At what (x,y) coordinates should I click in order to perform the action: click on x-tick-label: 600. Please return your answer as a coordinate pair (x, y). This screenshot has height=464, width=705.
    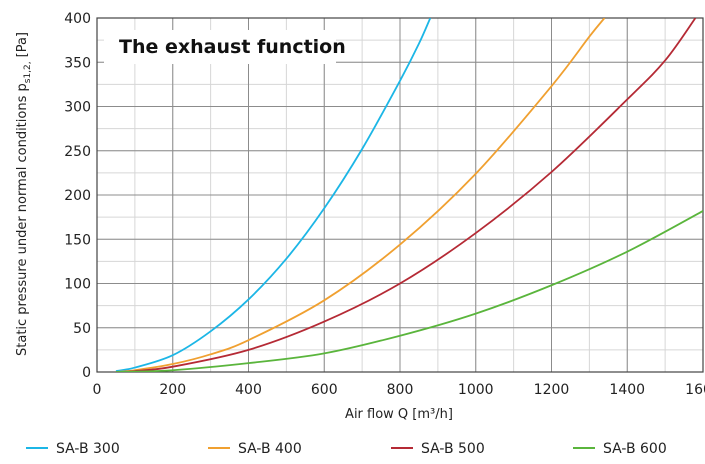
    Looking at the image, I should click on (324, 390).